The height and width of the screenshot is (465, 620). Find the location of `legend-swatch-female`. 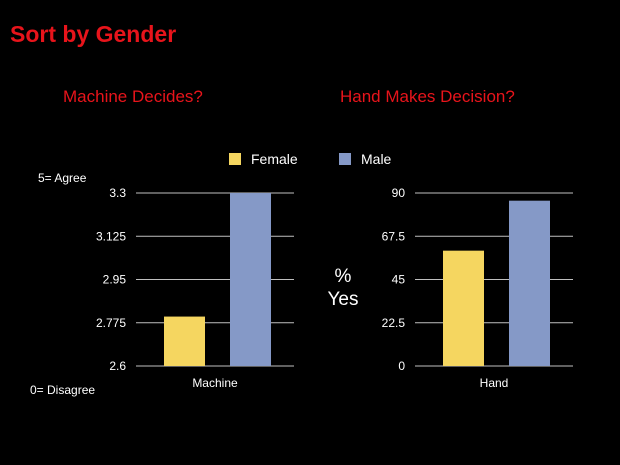

legend-swatch-female is located at coordinates (235, 159).